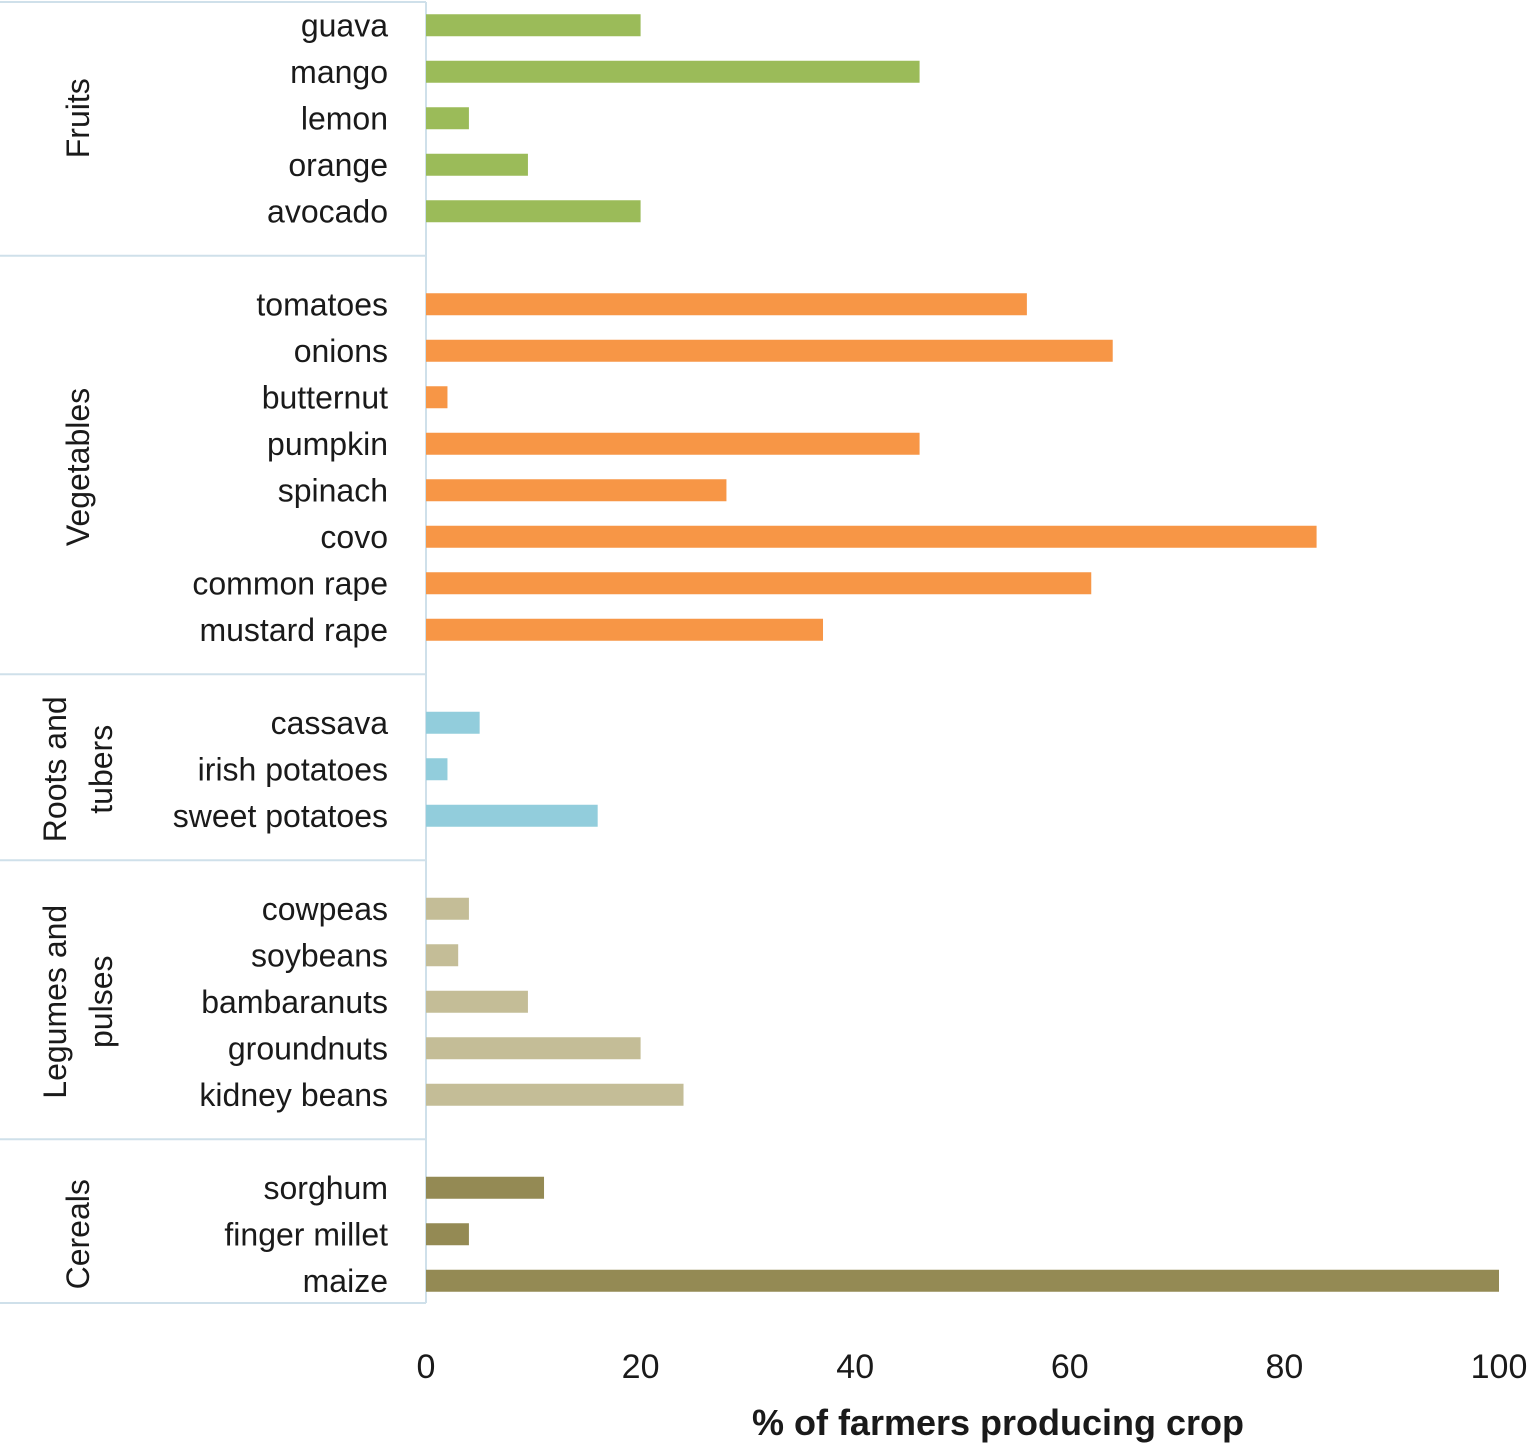 The width and height of the screenshot is (1535, 1447). Describe the element at coordinates (101, 769) in the screenshot. I see `group-label: tubers` at that location.